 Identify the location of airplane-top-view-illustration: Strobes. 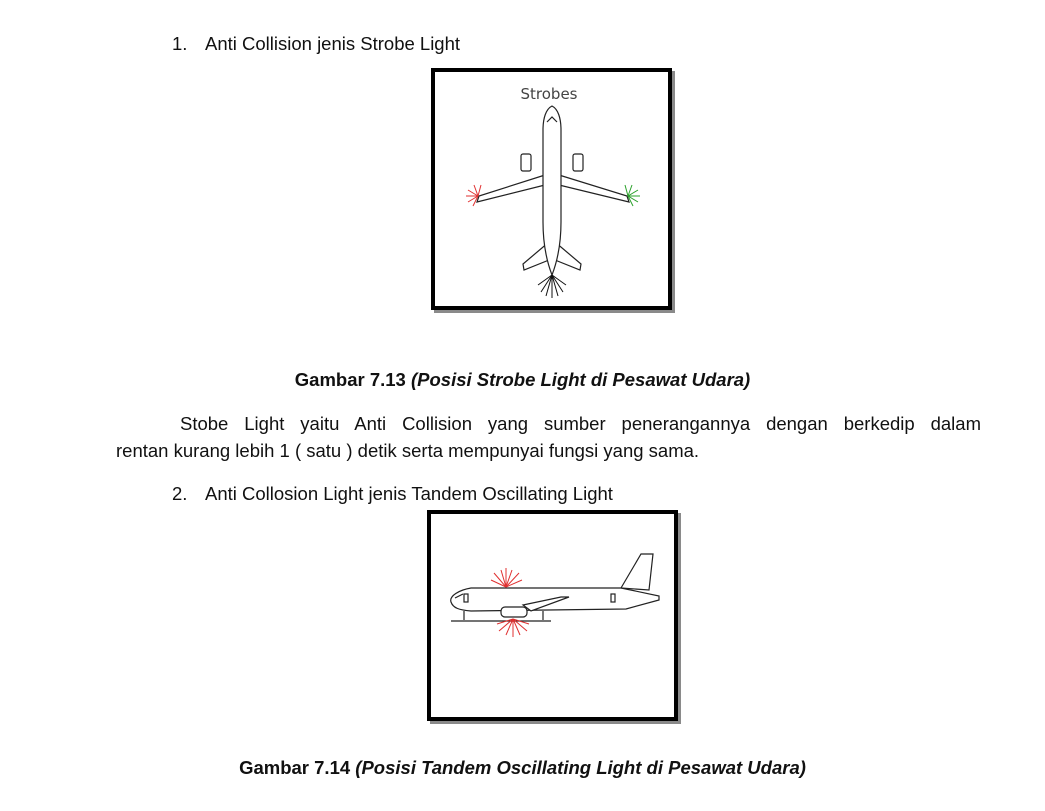
(553, 191).